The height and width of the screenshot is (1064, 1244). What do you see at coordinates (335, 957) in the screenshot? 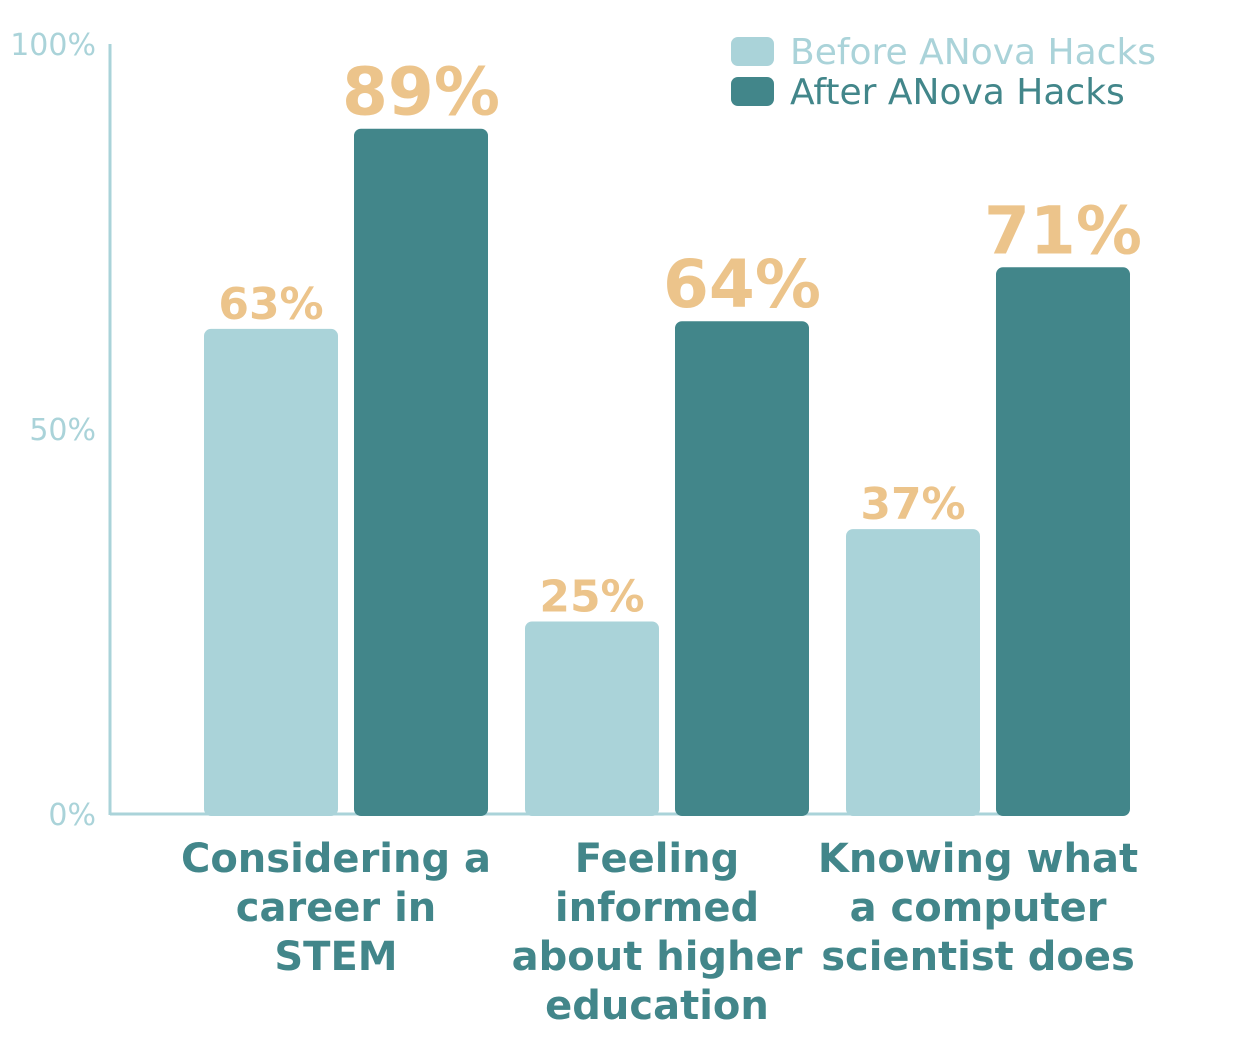
I see `x-tick-label-line: STEM` at bounding box center [335, 957].